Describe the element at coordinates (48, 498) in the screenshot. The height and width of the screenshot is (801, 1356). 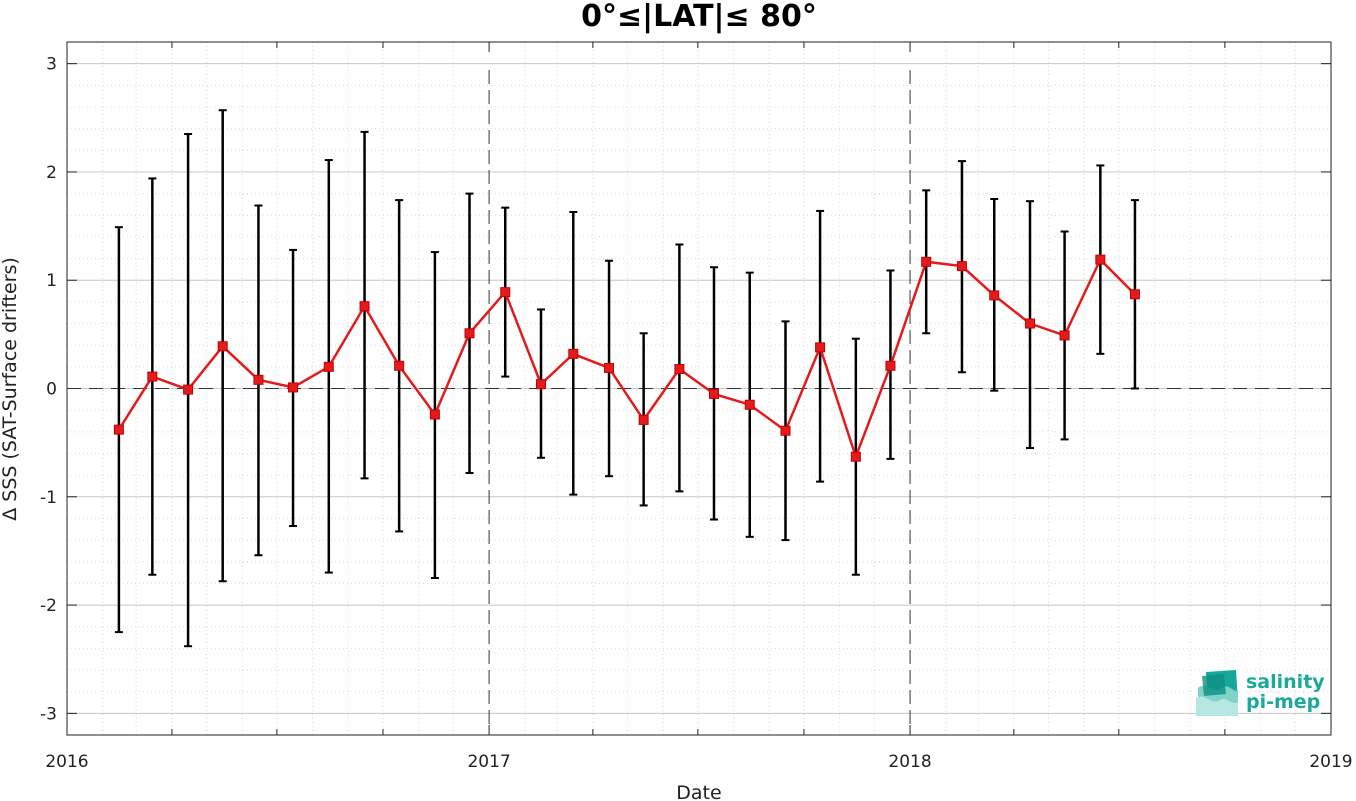
I see `y-tick-label: -1` at that location.